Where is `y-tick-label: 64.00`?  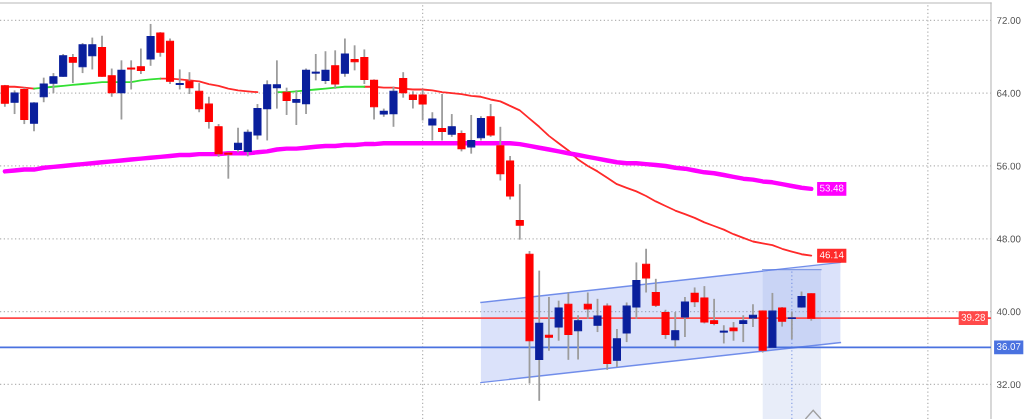 y-tick-label: 64.00 is located at coordinates (1009, 93).